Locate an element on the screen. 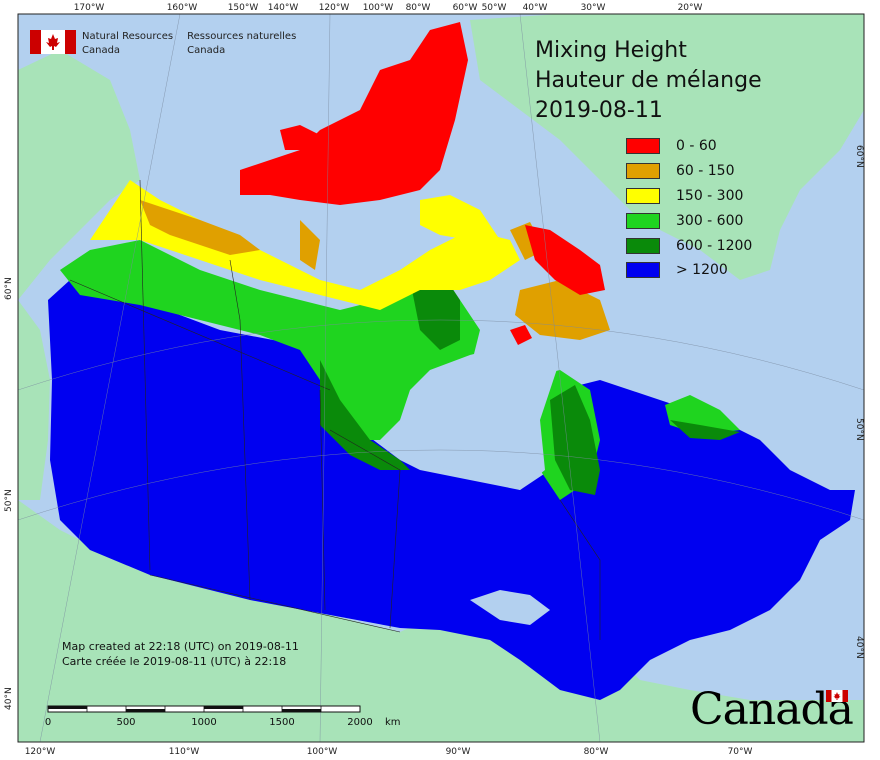 The width and height of the screenshot is (880, 760). zone-600-1200-hudson is located at coordinates (365, 415).